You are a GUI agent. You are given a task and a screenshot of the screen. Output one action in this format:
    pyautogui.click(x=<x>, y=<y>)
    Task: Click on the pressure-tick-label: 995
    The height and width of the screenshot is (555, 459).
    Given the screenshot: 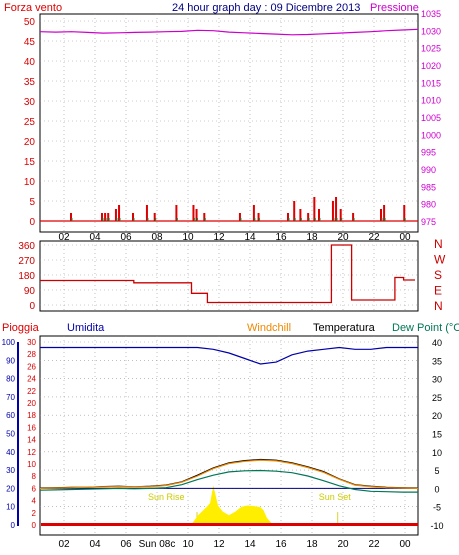 What is the action you would take?
    pyautogui.click(x=428, y=153)
    